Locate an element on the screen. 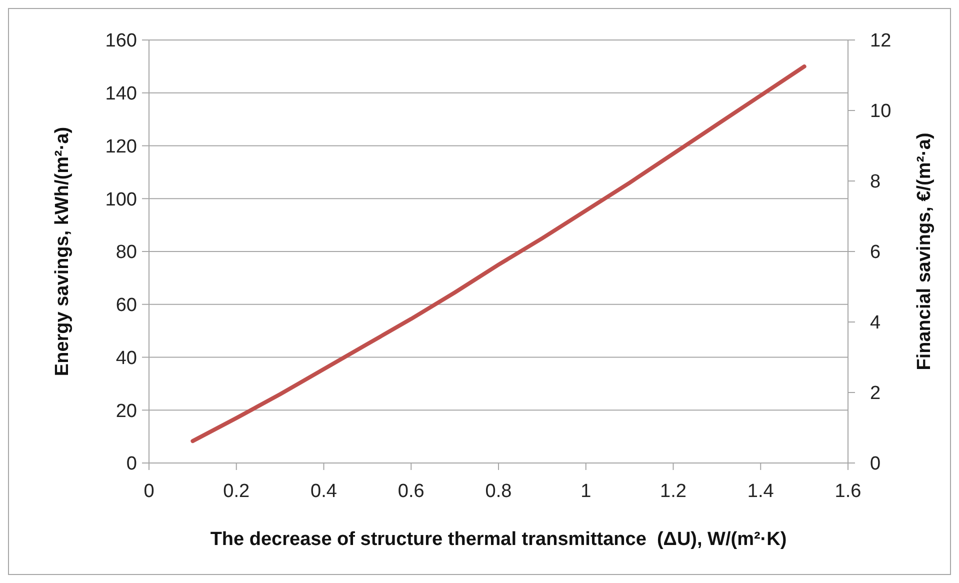 This screenshot has width=959, height=583. x-tick-label: 0 is located at coordinates (149, 491).